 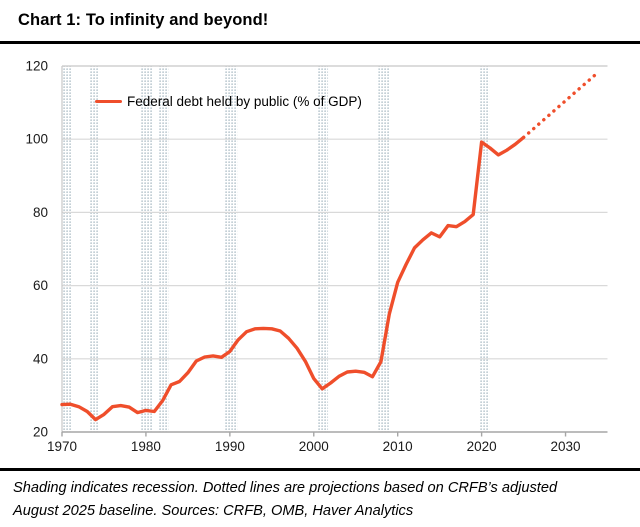 I want to click on debt-line-projection, so click(x=561, y=104).